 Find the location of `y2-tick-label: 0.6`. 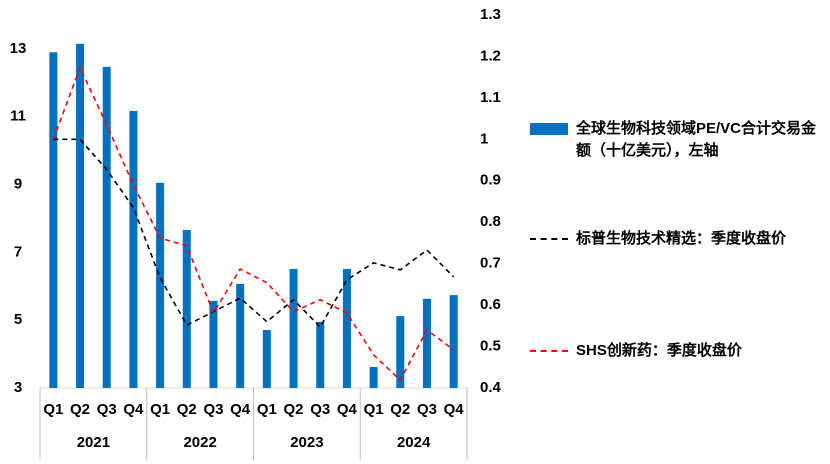

y2-tick-label: 0.6 is located at coordinates (490, 304).